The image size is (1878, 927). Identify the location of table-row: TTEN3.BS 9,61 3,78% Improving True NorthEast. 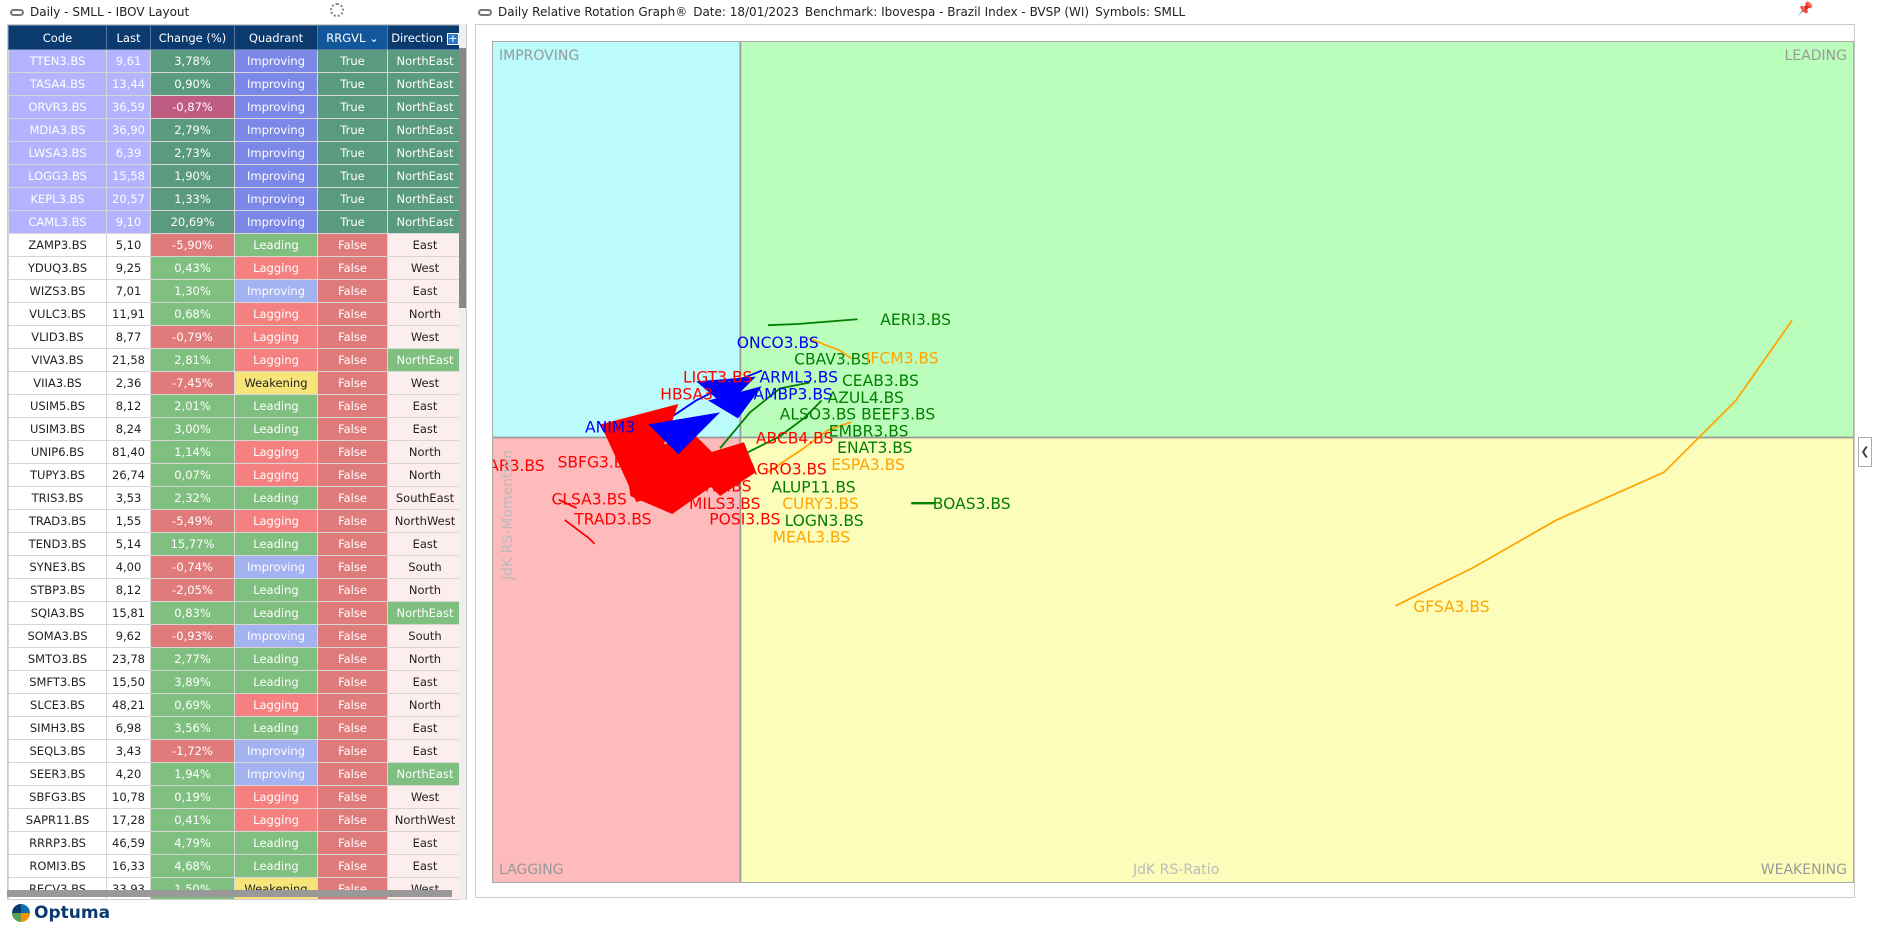
(235, 61).